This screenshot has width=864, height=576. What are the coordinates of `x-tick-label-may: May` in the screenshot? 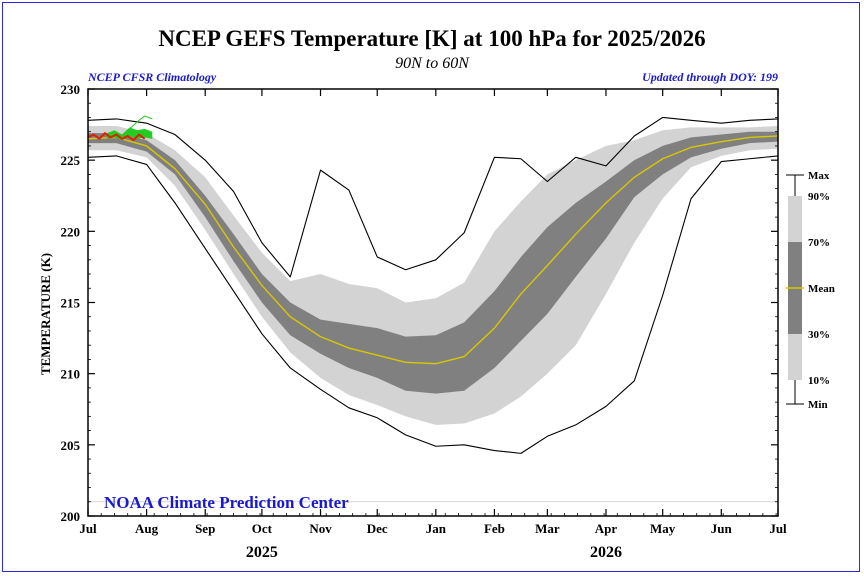 It's located at (663, 528).